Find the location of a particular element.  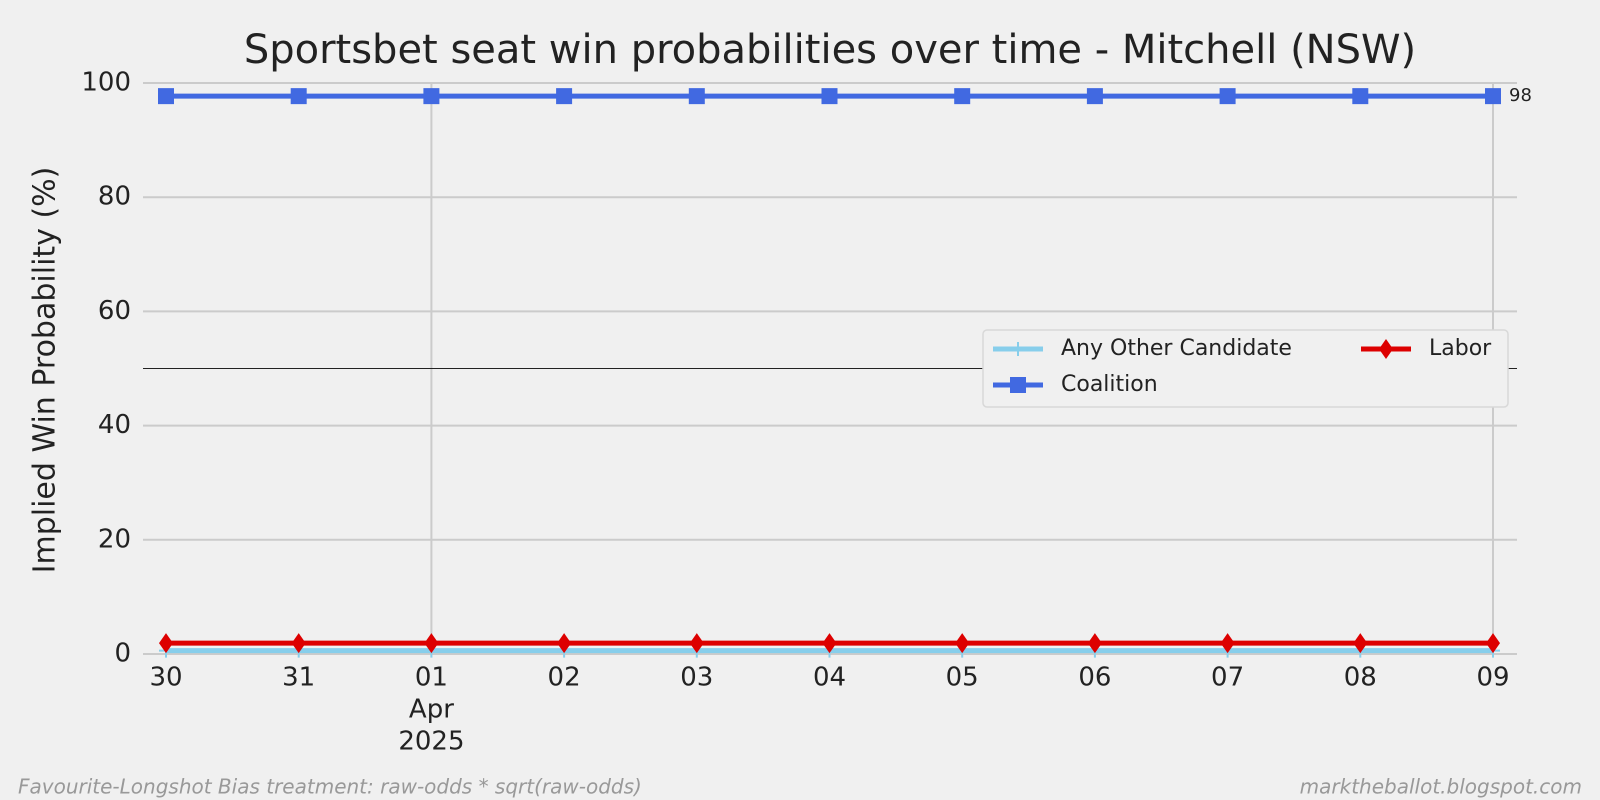

x-tick-label: 09 is located at coordinates (1492, 678).